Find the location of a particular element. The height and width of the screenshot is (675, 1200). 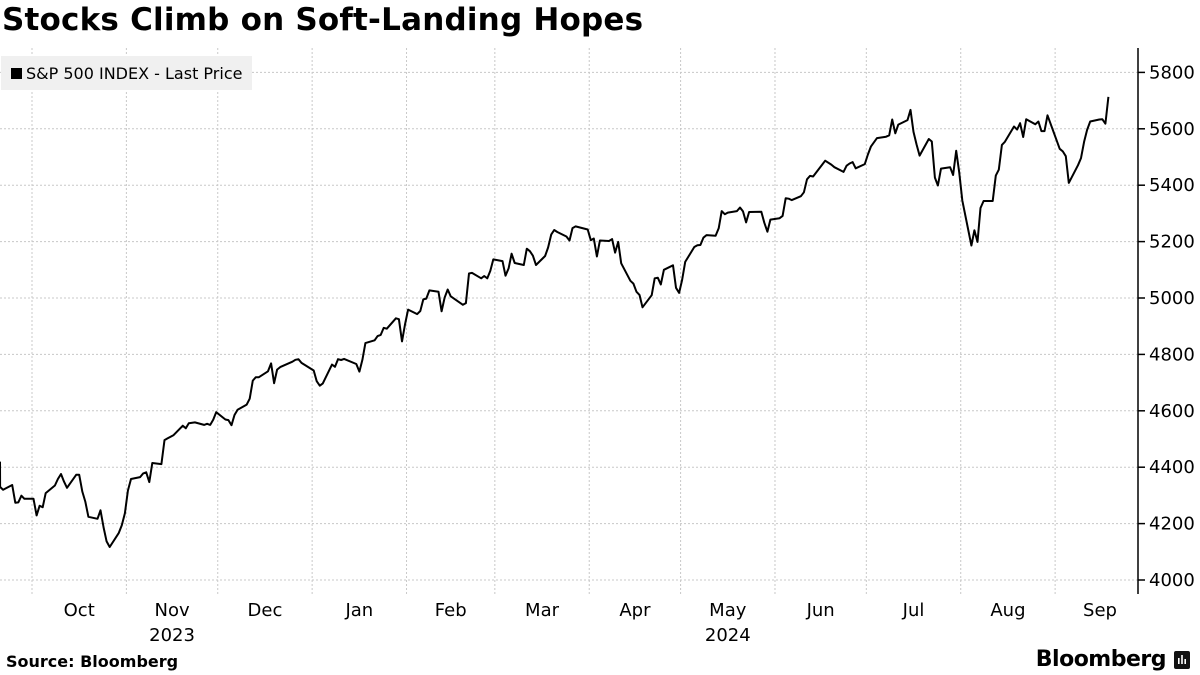

y-tick-label: 5800 is located at coordinates (1172, 72).